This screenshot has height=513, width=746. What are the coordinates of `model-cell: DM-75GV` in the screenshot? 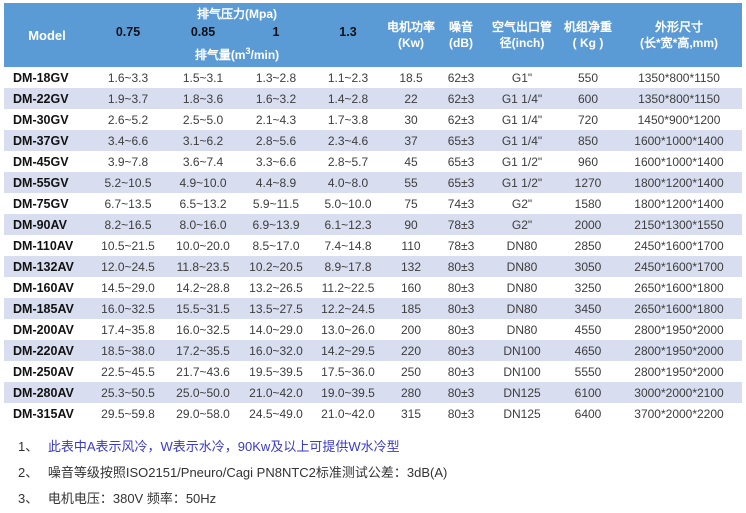 It's located at (41, 203).